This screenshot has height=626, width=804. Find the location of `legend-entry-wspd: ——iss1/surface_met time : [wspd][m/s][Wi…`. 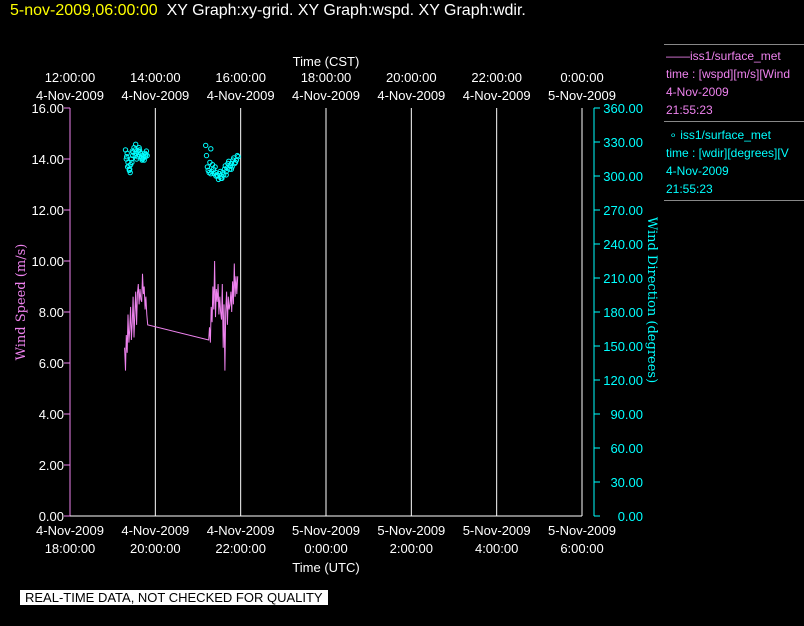

legend-entry-wspd: ——iss1/surface_met time : [wspd][m/s][Wi… is located at coordinates (734, 83).